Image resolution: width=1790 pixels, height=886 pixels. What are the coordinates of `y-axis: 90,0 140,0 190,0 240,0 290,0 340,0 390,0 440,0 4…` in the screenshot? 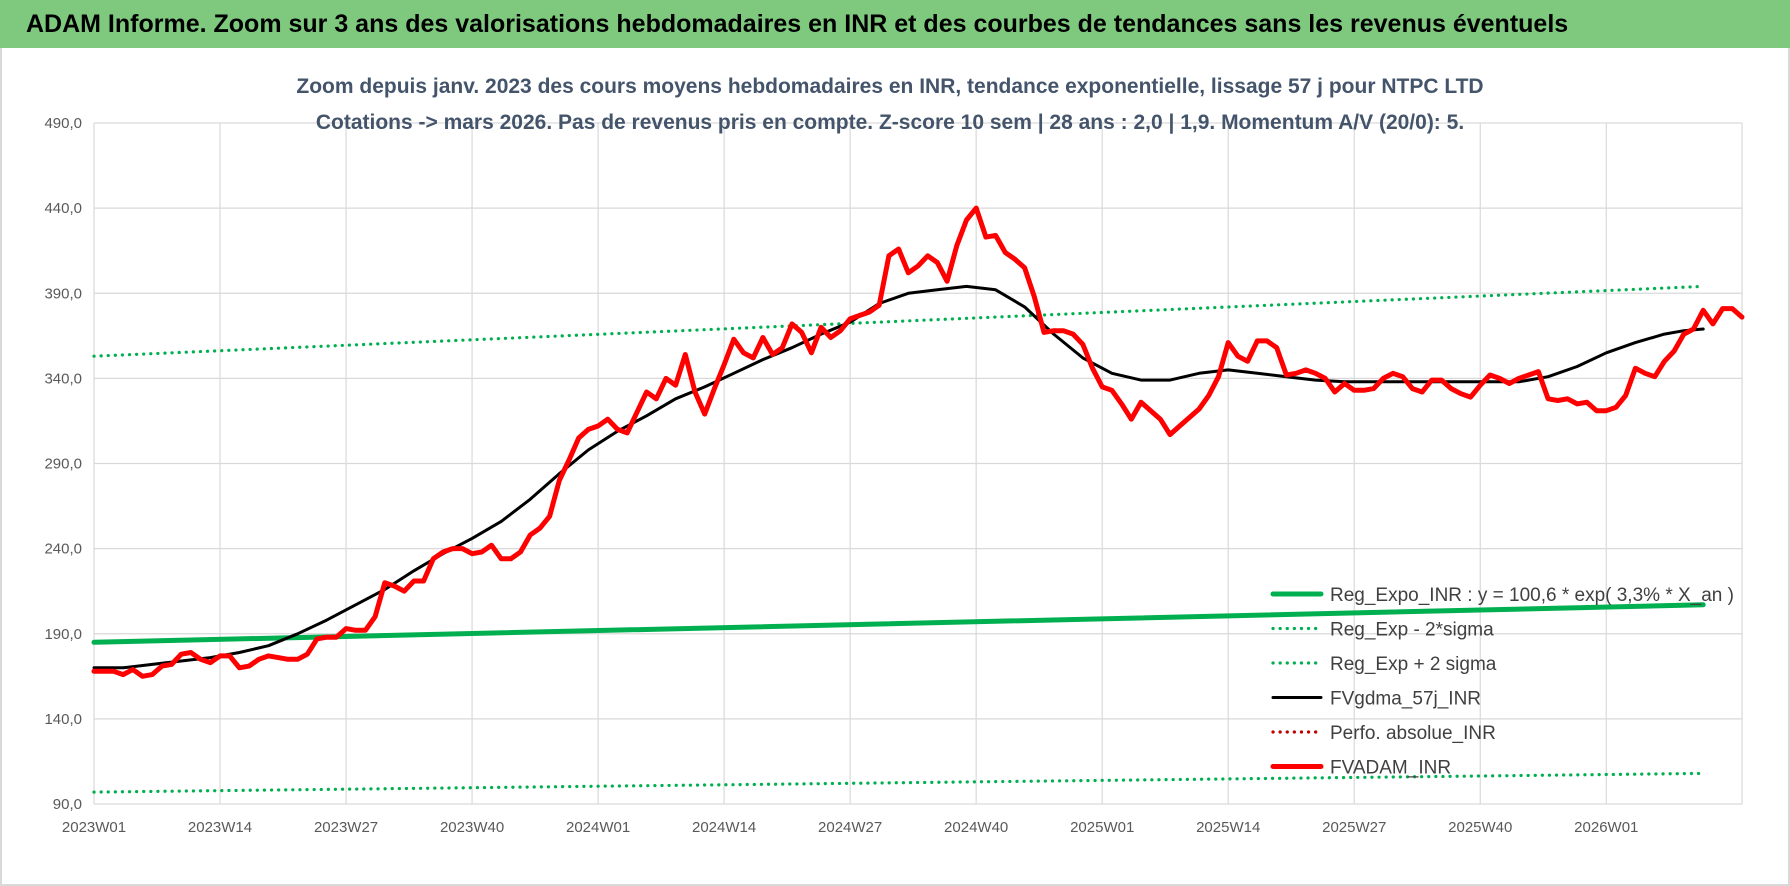 It's located at (63, 464).